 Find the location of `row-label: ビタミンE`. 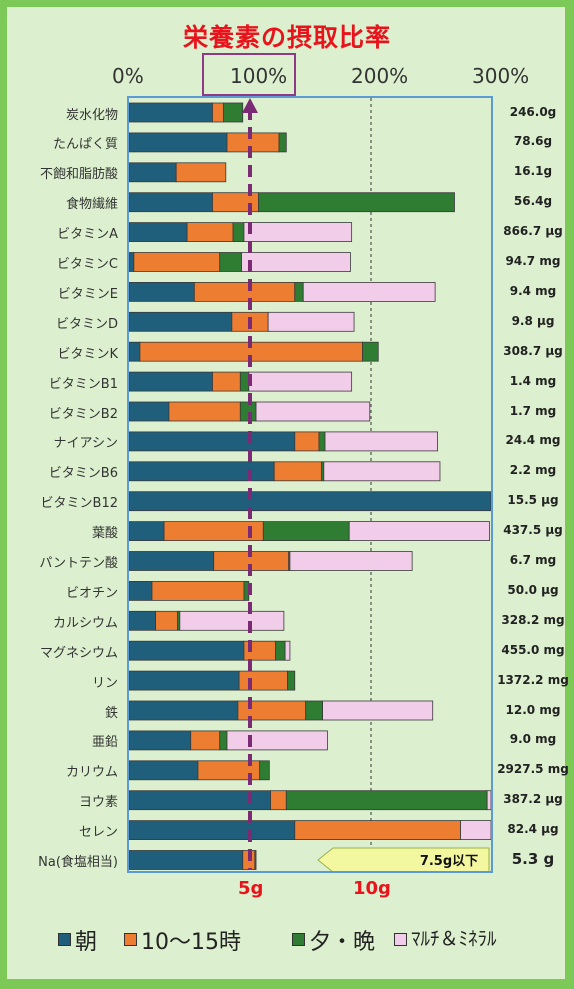

row-label: ビタミンE is located at coordinates (87, 294).